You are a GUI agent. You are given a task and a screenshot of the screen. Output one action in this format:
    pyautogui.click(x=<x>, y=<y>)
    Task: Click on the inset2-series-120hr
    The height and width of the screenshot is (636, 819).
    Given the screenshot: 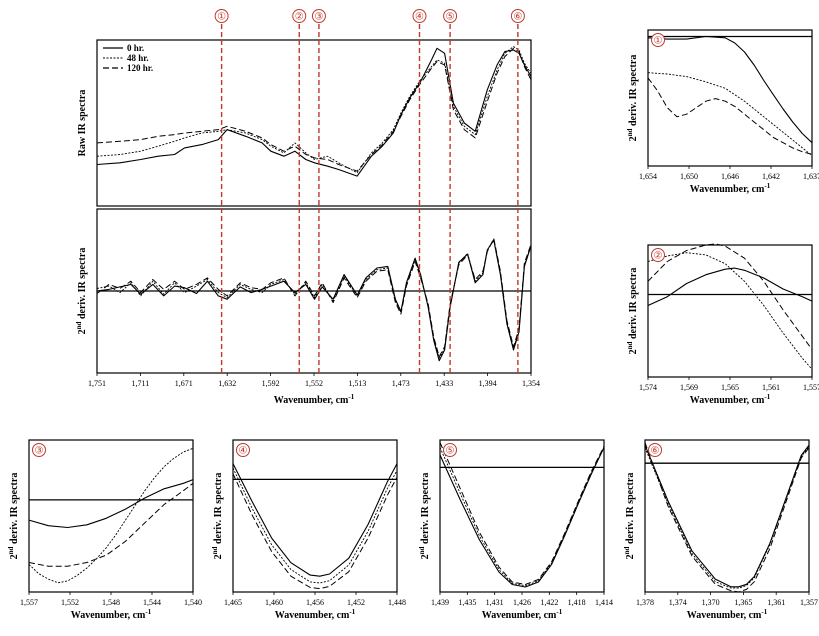 What is the action you would take?
    pyautogui.click(x=730, y=296)
    